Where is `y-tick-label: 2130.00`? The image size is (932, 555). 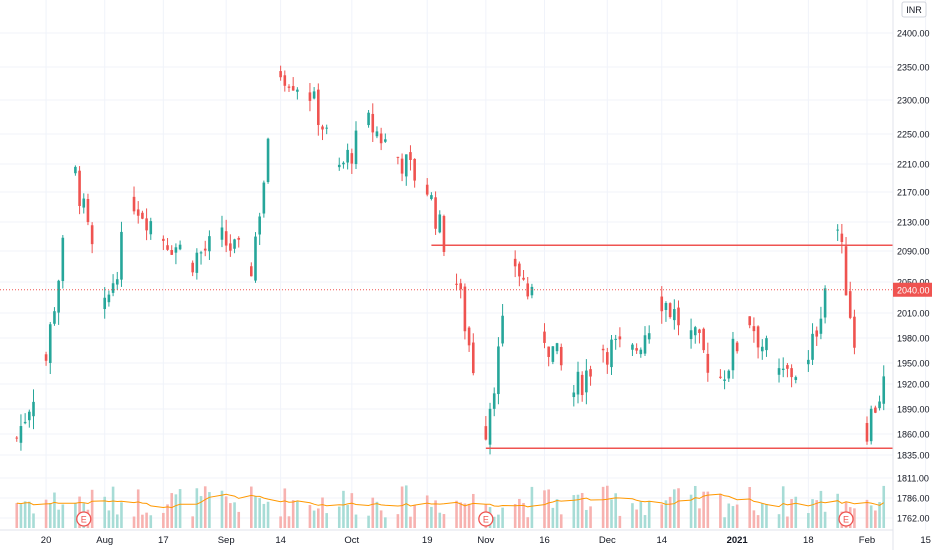 y-tick-label: 2130.00 is located at coordinates (913, 223).